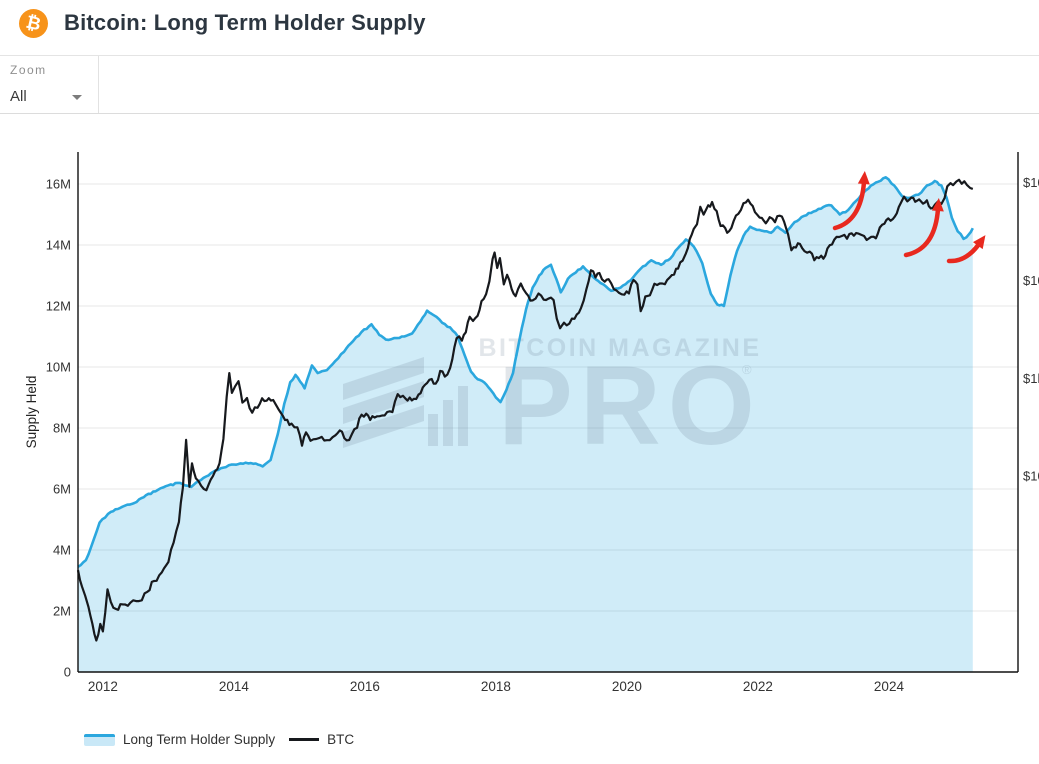  Describe the element at coordinates (103, 686) in the screenshot. I see `x-axis-tick-label: 2012` at that location.